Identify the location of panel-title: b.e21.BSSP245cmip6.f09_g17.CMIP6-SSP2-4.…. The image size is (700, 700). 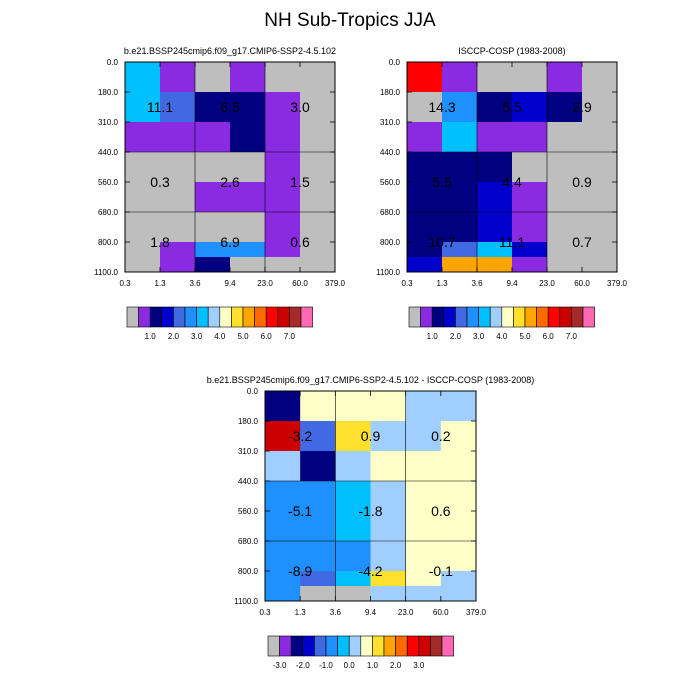
(371, 380).